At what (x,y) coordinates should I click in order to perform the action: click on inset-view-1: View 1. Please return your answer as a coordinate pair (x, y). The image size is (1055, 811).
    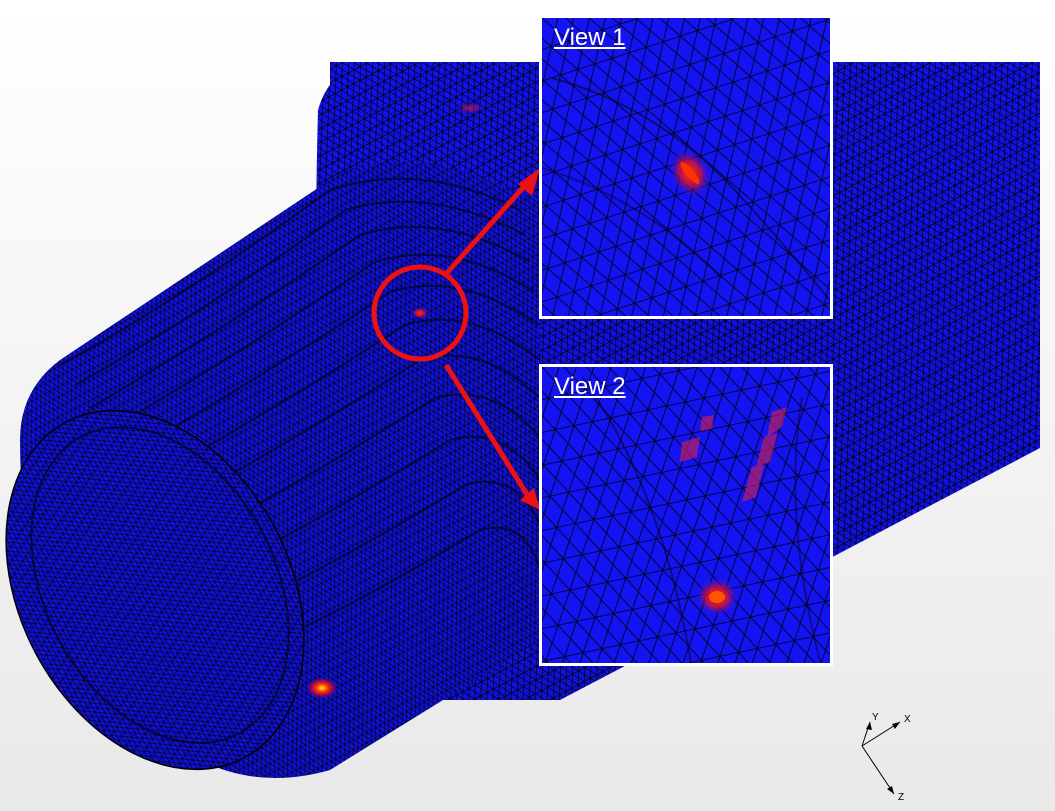
    Looking at the image, I should click on (686, 167).